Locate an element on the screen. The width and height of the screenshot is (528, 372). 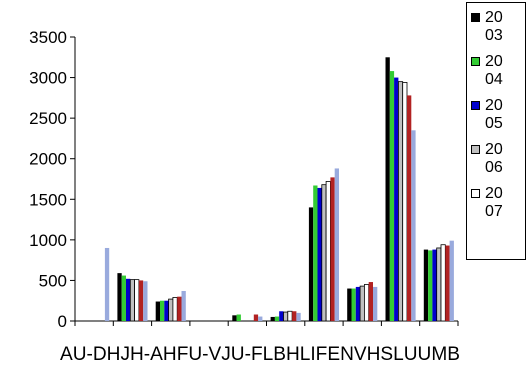
bar-2003-JU-F is located at coordinates (234, 318).